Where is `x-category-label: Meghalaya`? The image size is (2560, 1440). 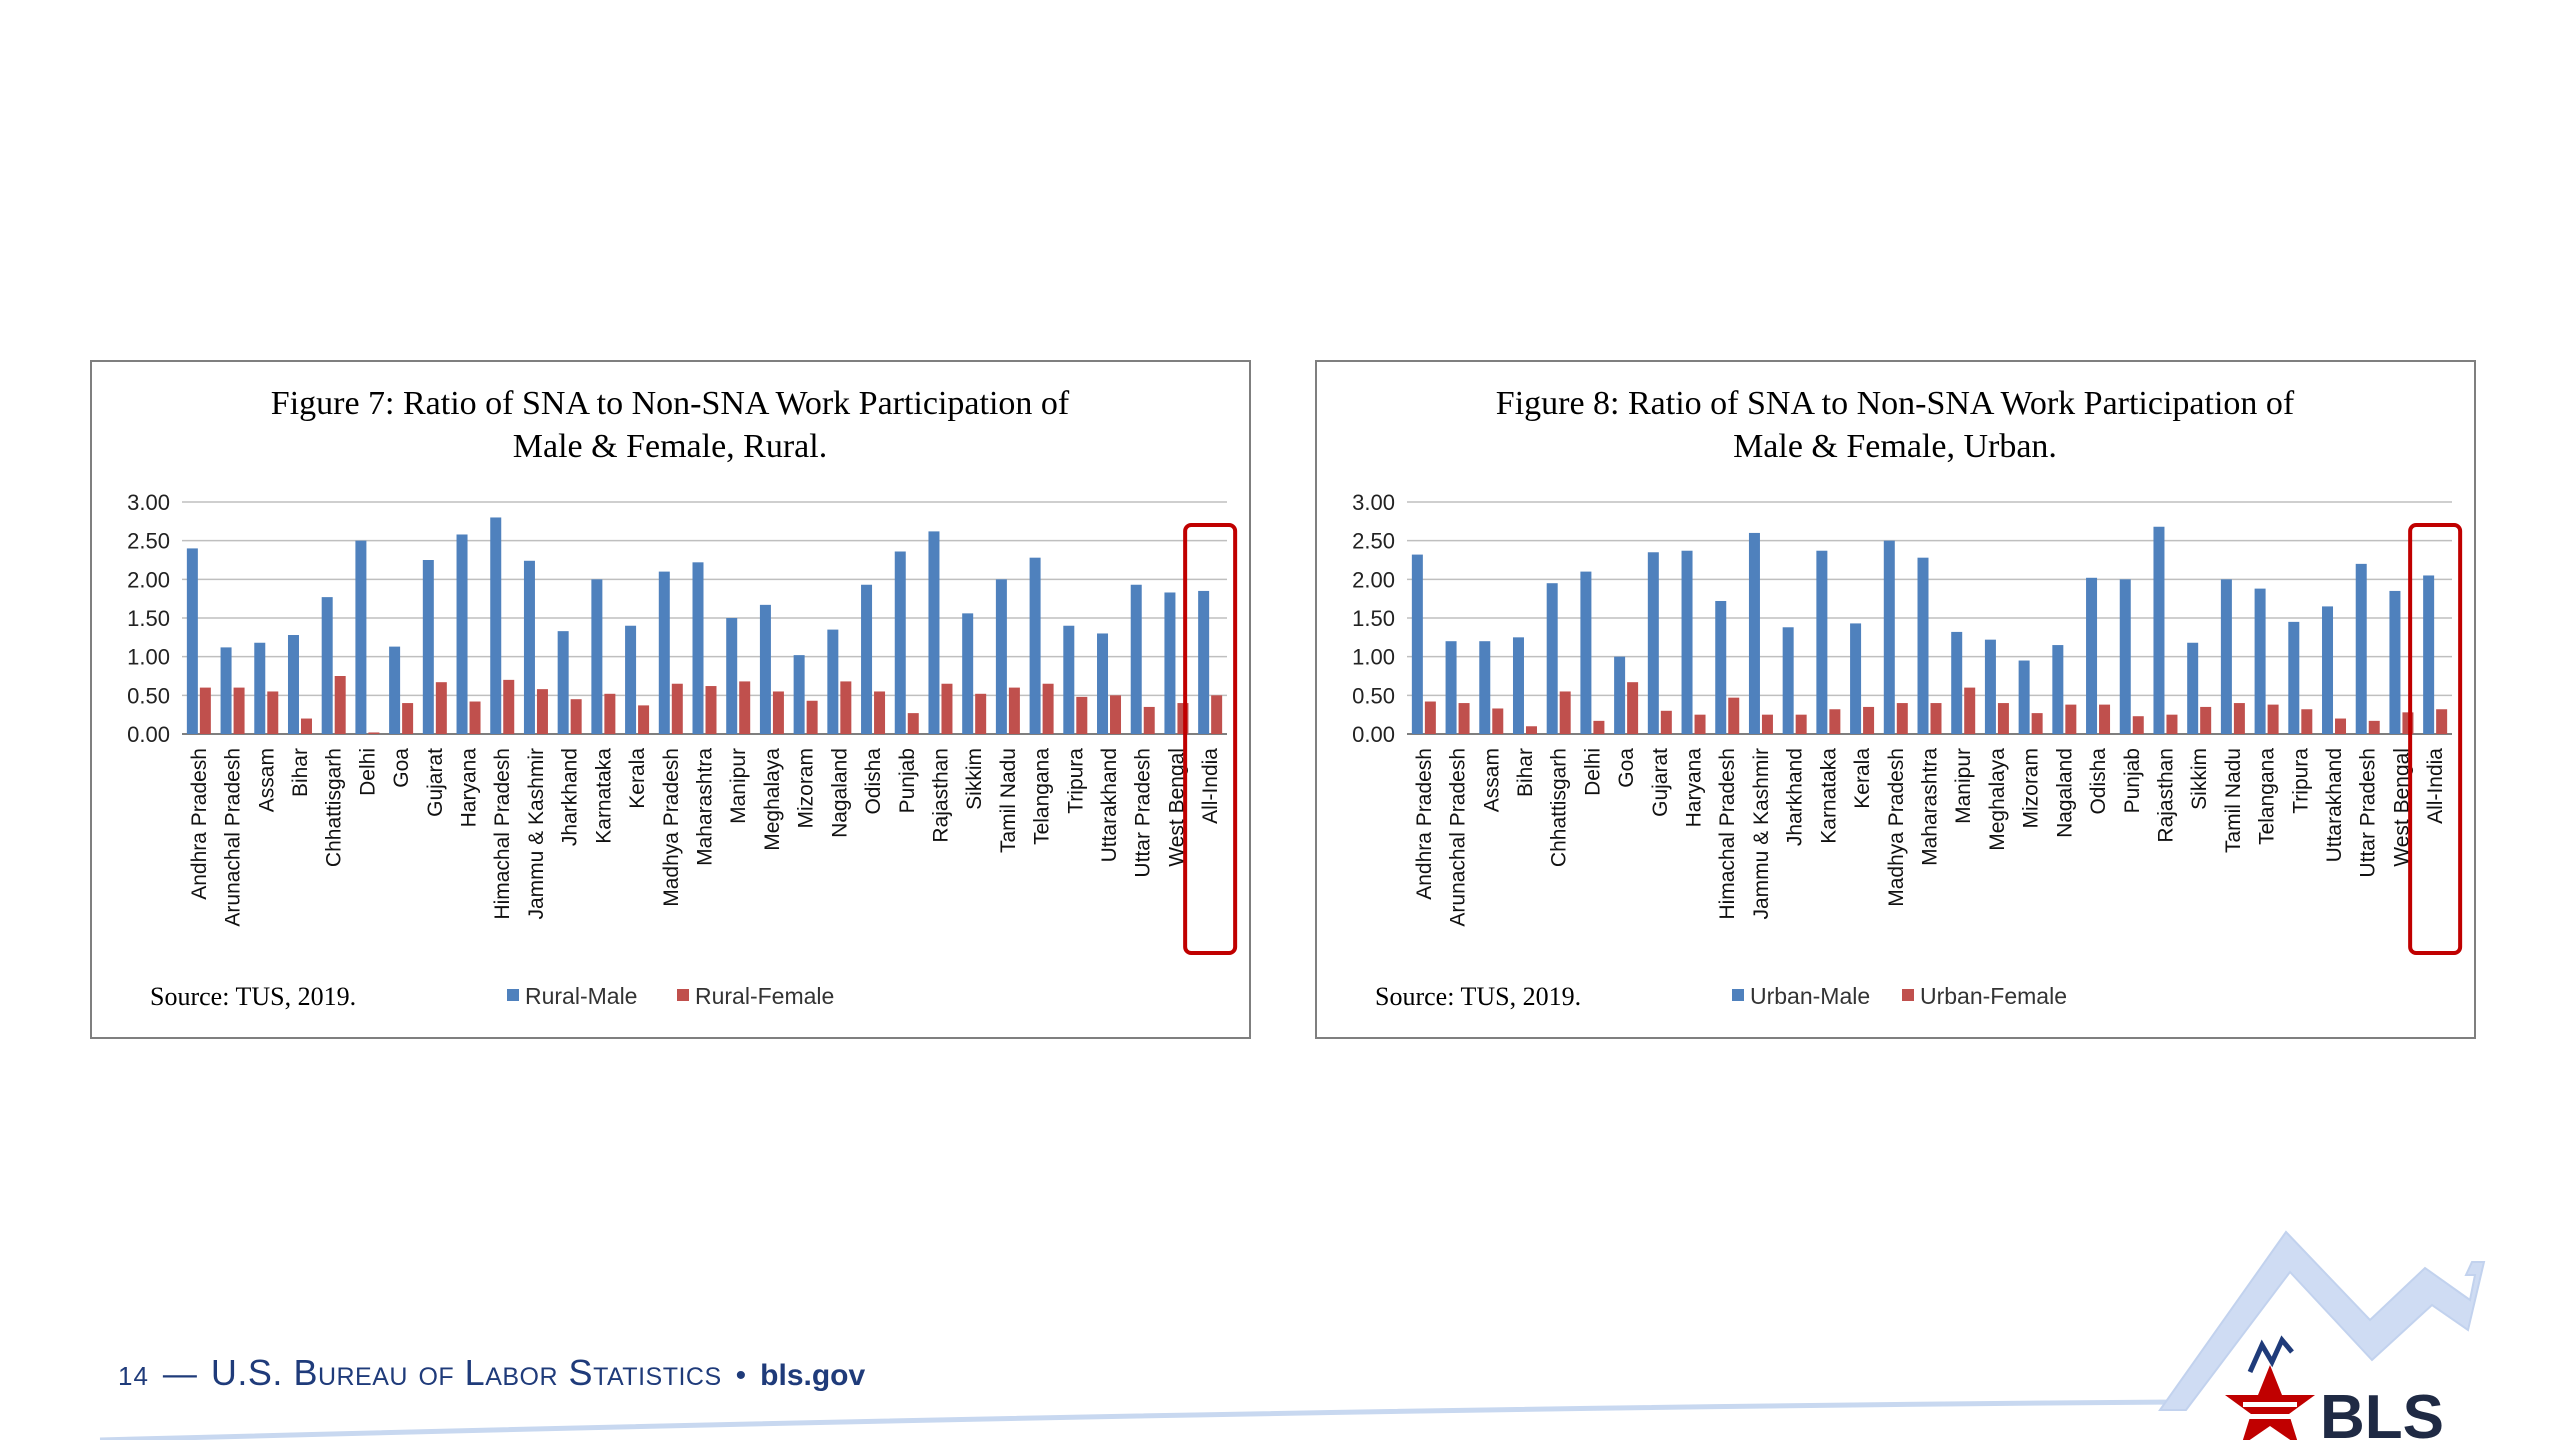
x-category-label: Meghalaya is located at coordinates (1997, 799).